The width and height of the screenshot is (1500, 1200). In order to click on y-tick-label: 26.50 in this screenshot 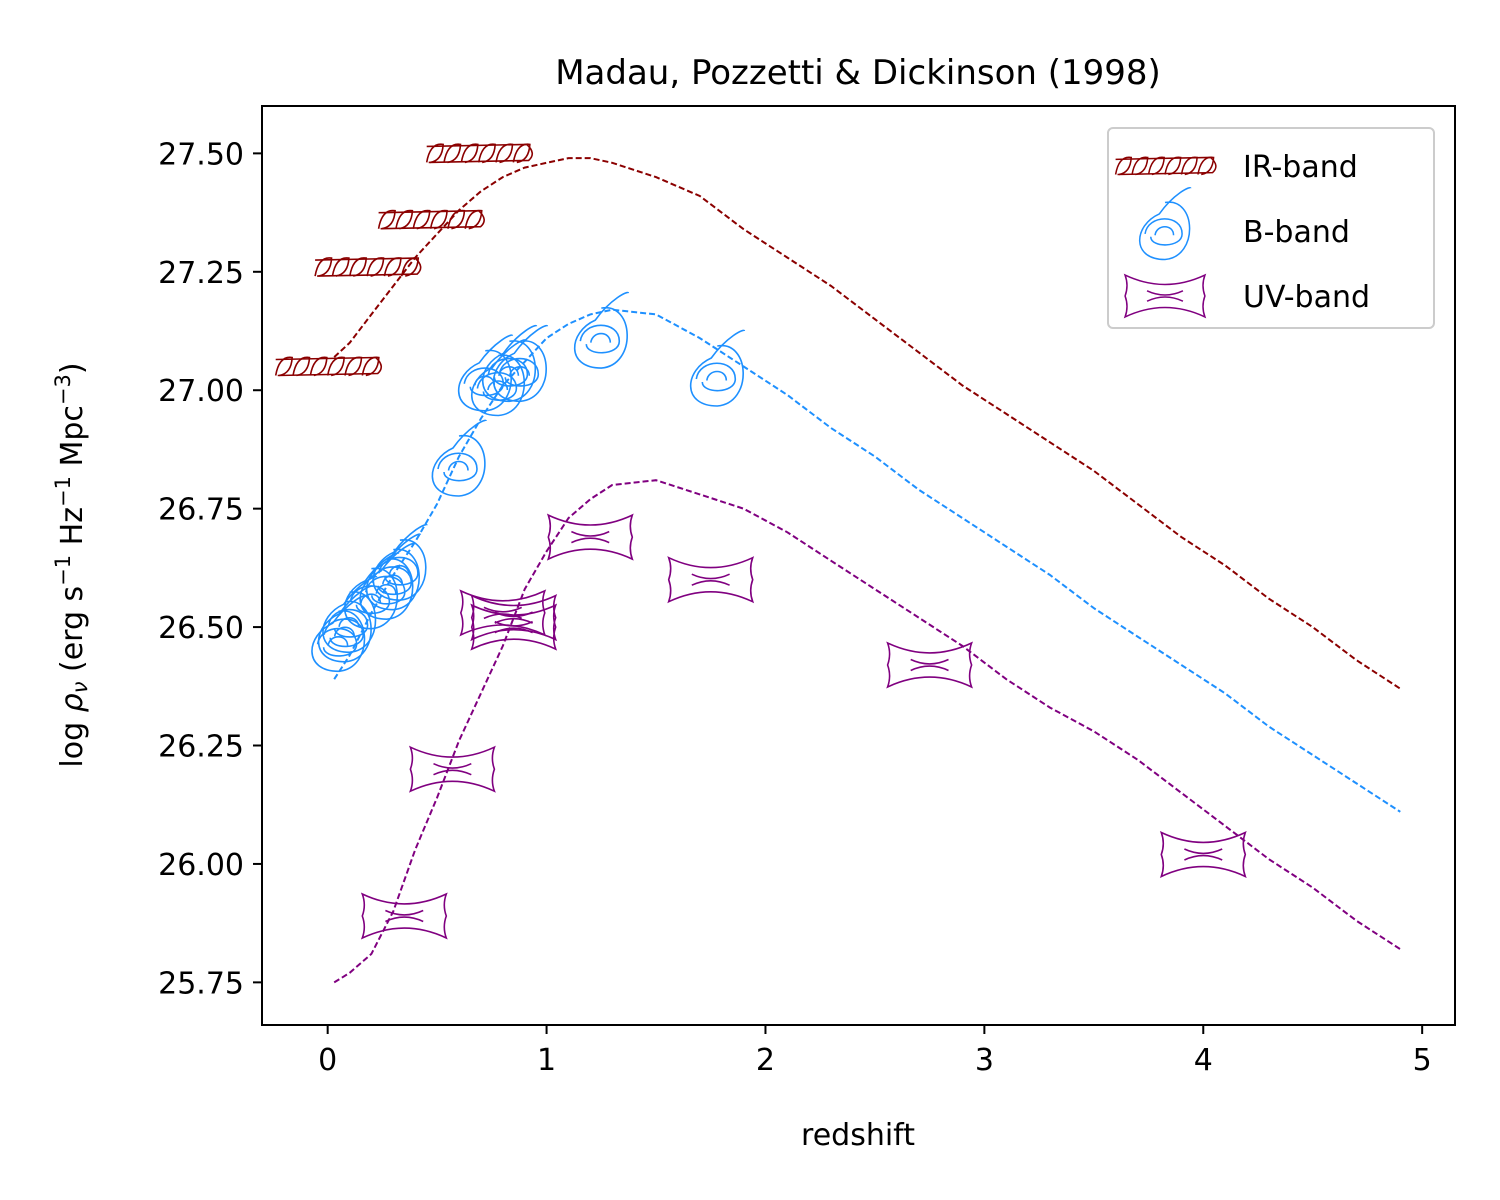, I will do `click(201, 628)`.